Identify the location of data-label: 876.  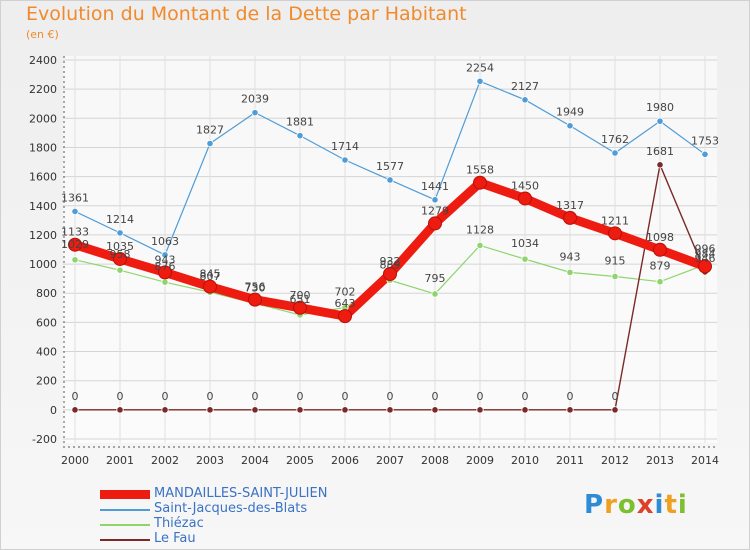
(165, 266).